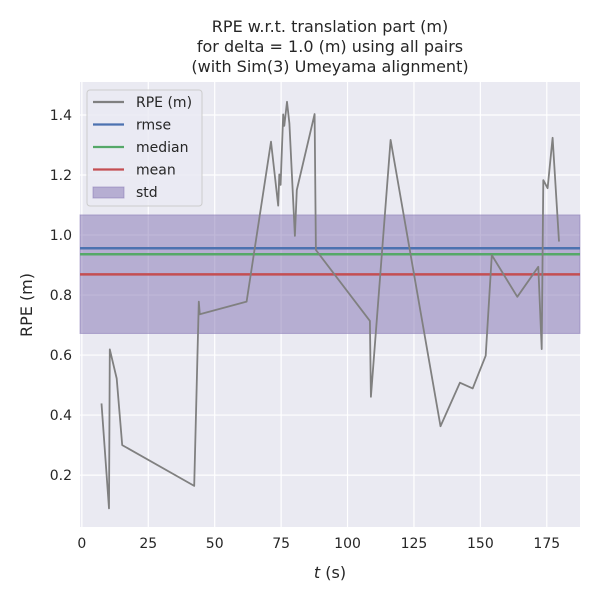  Describe the element at coordinates (108, 192) in the screenshot. I see `legend-swatch` at that location.